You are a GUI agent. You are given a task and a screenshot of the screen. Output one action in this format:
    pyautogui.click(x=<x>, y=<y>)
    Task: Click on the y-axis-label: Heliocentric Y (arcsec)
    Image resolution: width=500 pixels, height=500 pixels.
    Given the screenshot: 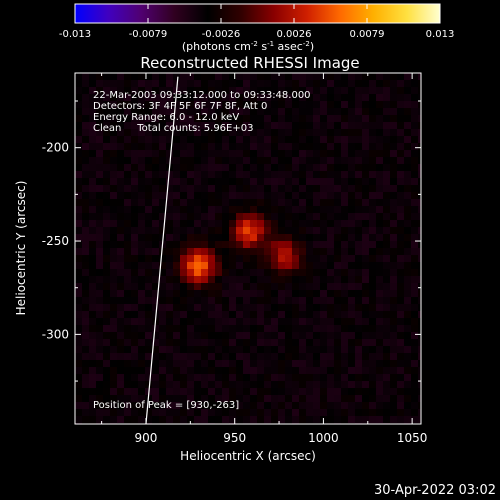 What is the action you would take?
    pyautogui.click(x=21, y=248)
    